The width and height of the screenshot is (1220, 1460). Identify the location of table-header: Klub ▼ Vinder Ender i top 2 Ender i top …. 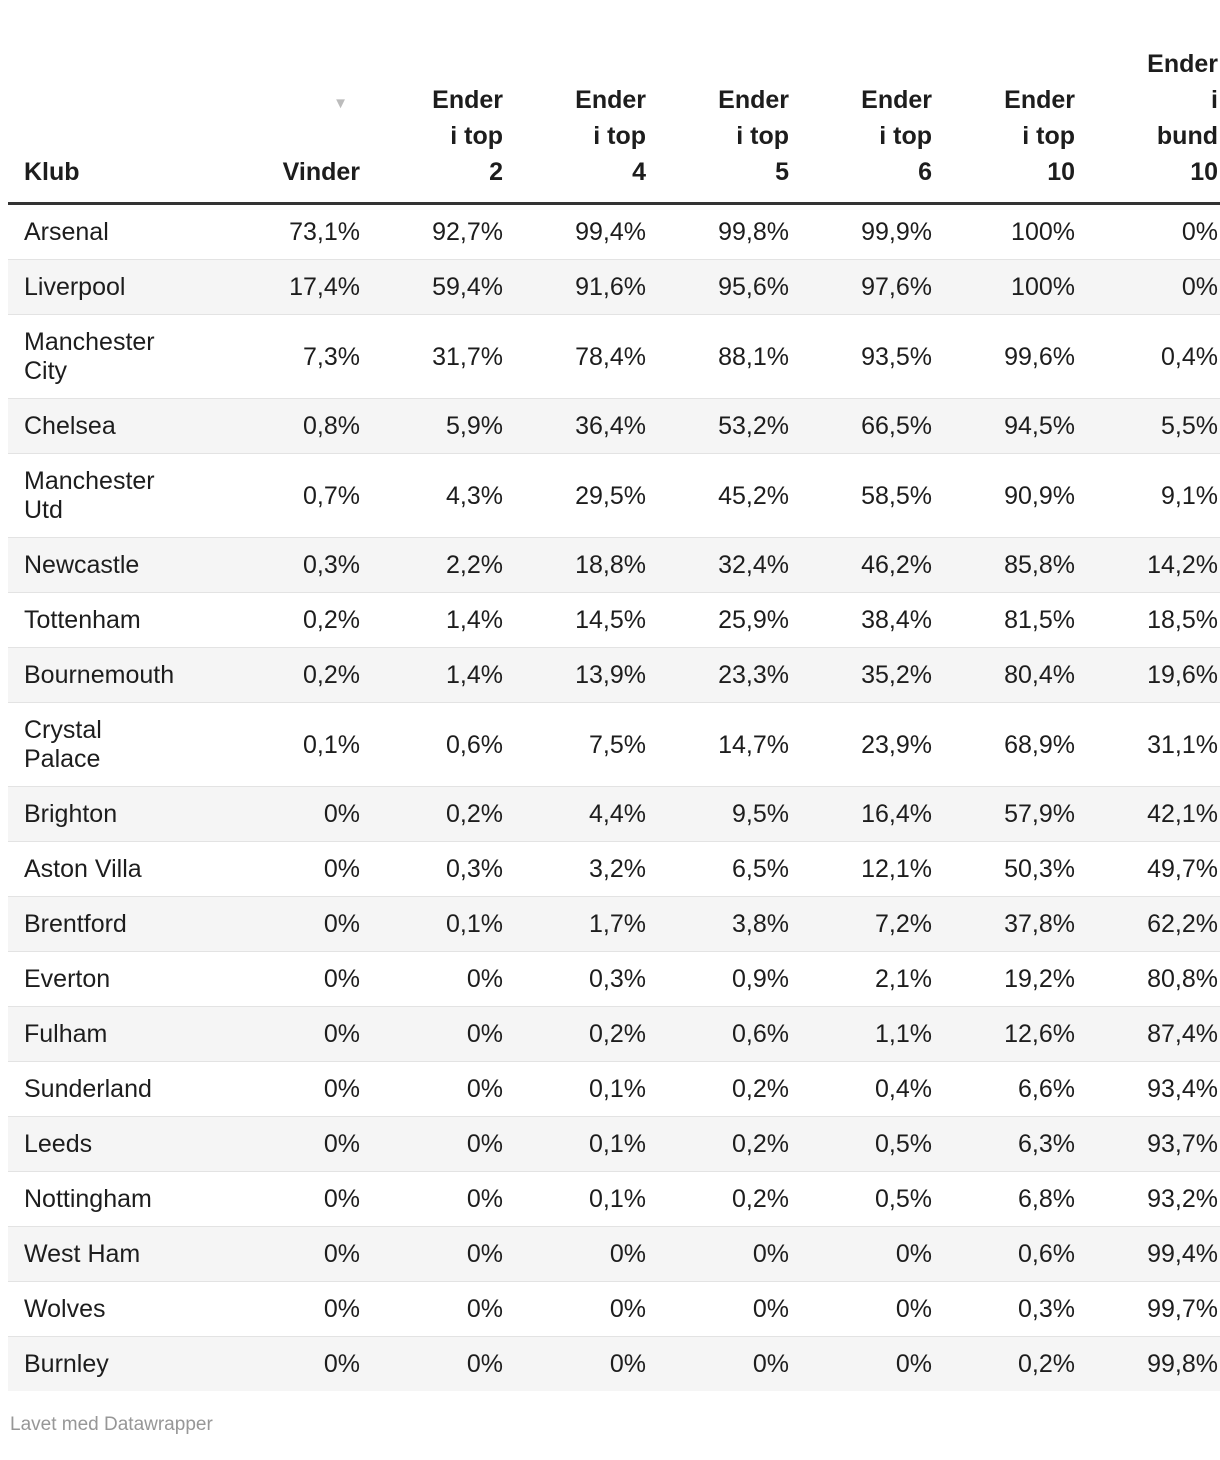
(614, 102).